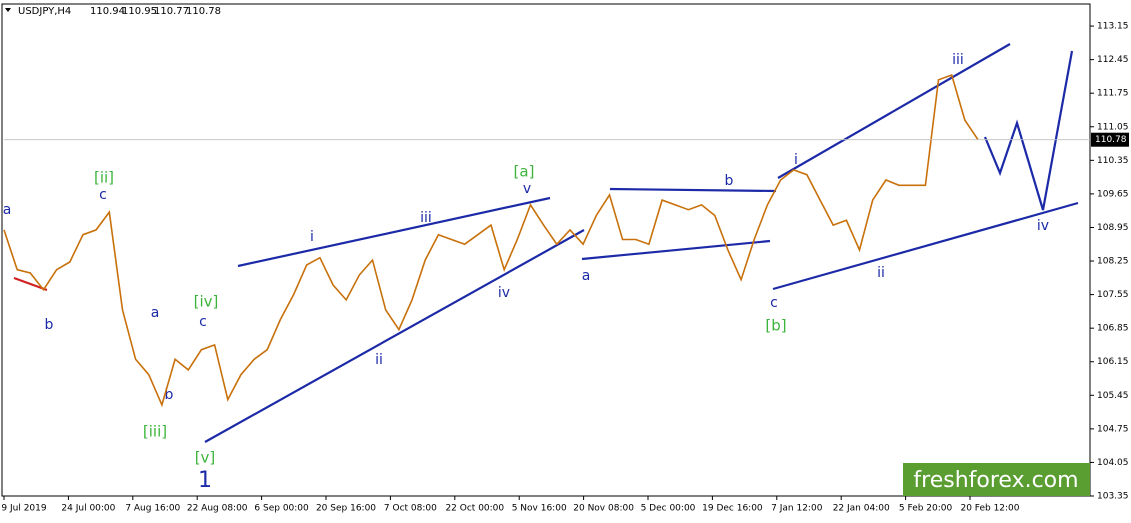 This screenshot has width=1131, height=523. Describe the element at coordinates (527, 189) in the screenshot. I see `wave-label: v` at that location.